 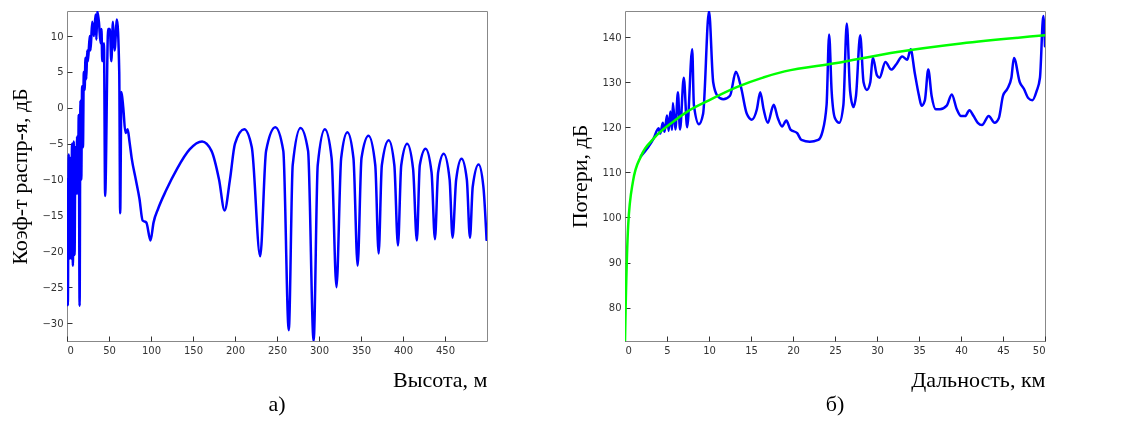 I want to click on x-tick-label: 450, so click(x=445, y=350).